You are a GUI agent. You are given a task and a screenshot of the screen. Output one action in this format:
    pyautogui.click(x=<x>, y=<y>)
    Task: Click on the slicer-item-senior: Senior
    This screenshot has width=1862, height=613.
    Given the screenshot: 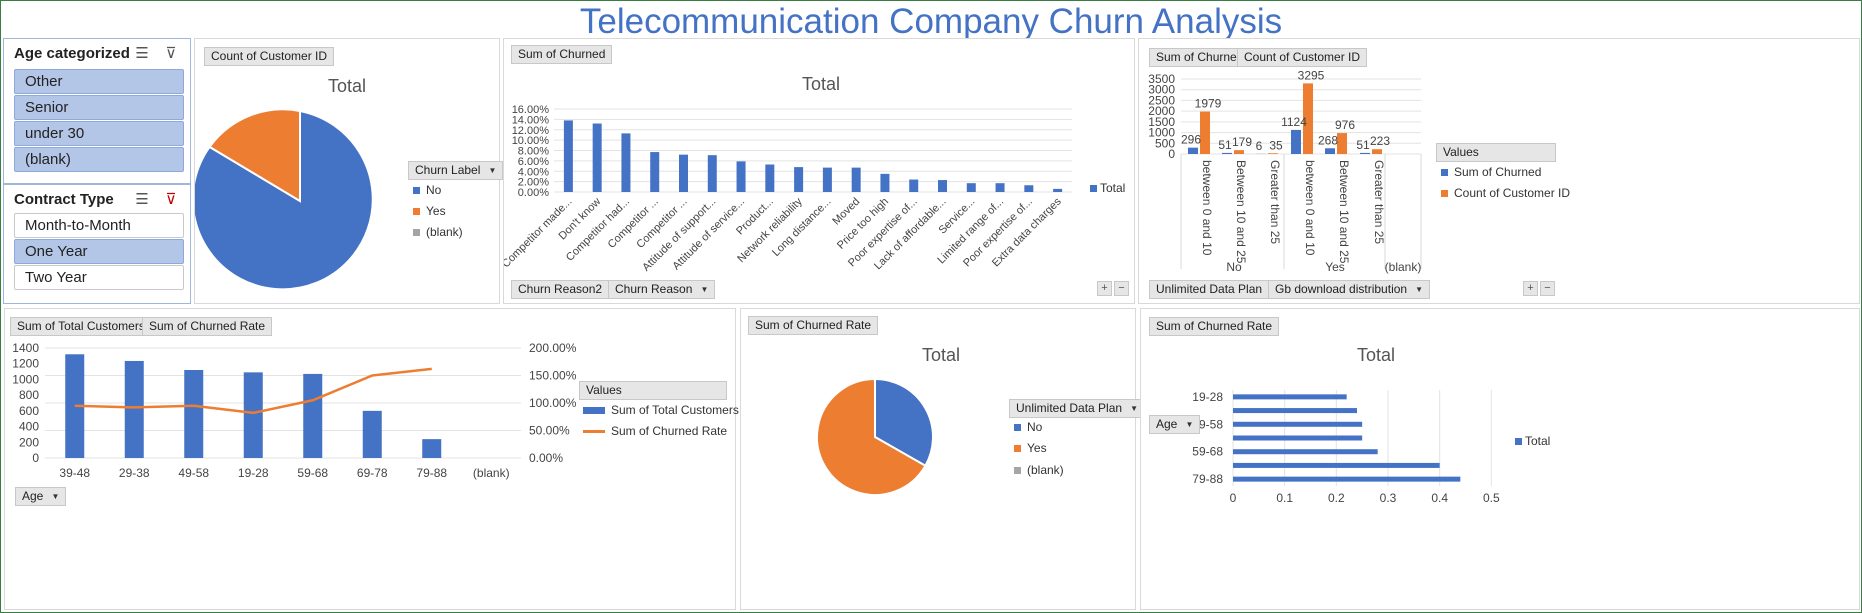 What is the action you would take?
    pyautogui.click(x=99, y=107)
    